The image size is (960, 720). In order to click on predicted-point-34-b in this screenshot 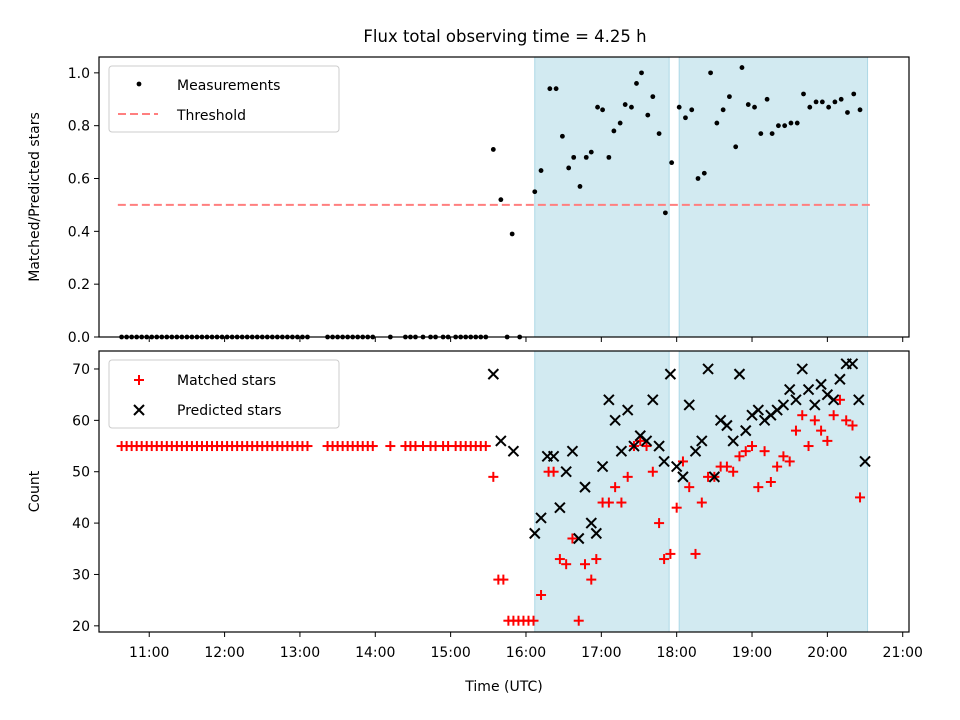, I will do `click(727, 425)`.